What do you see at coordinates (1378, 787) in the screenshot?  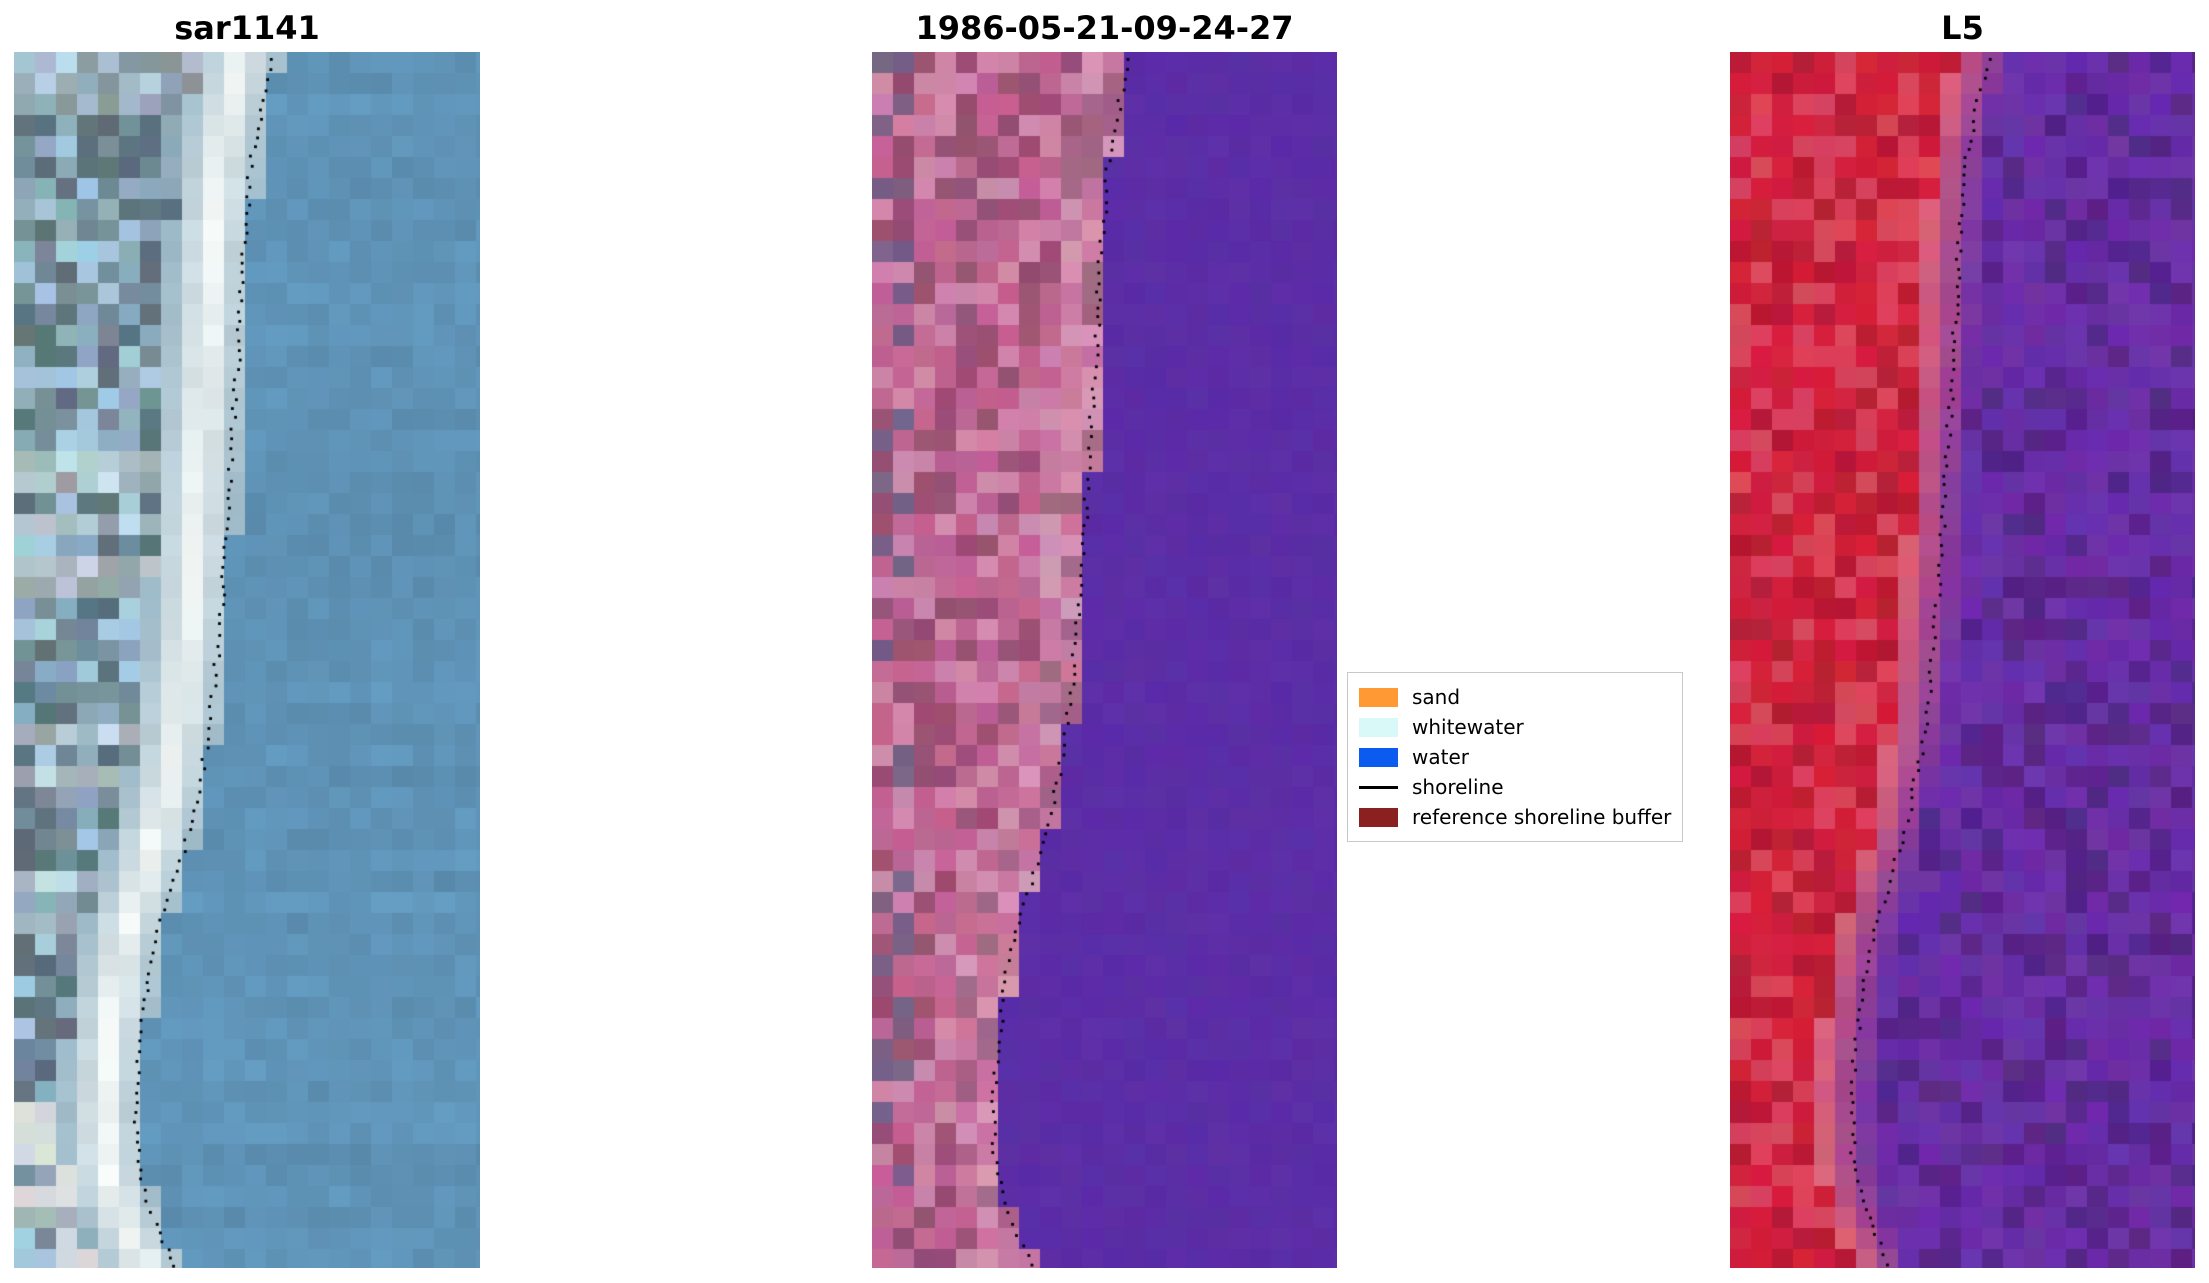 I see `shoreline-line-swatch` at bounding box center [1378, 787].